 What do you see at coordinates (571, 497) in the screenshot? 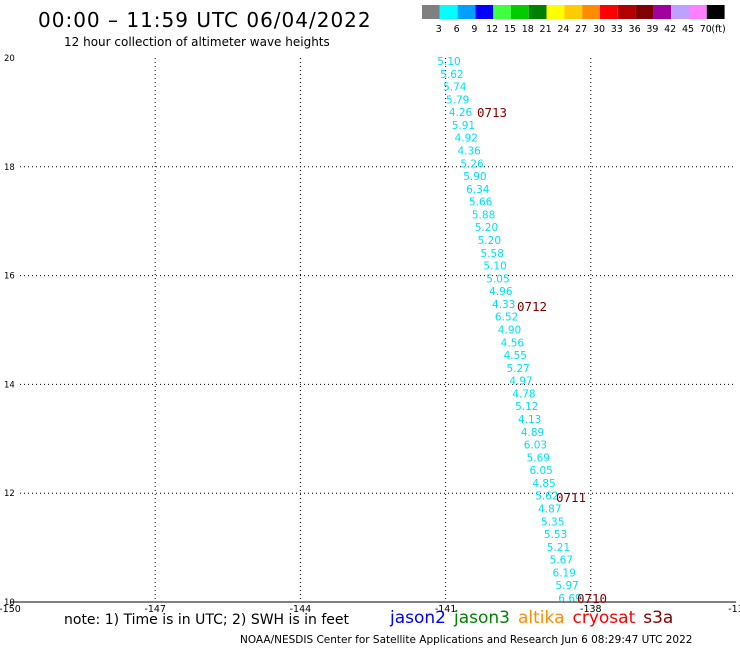
I see `time-label: 0711` at bounding box center [571, 497].